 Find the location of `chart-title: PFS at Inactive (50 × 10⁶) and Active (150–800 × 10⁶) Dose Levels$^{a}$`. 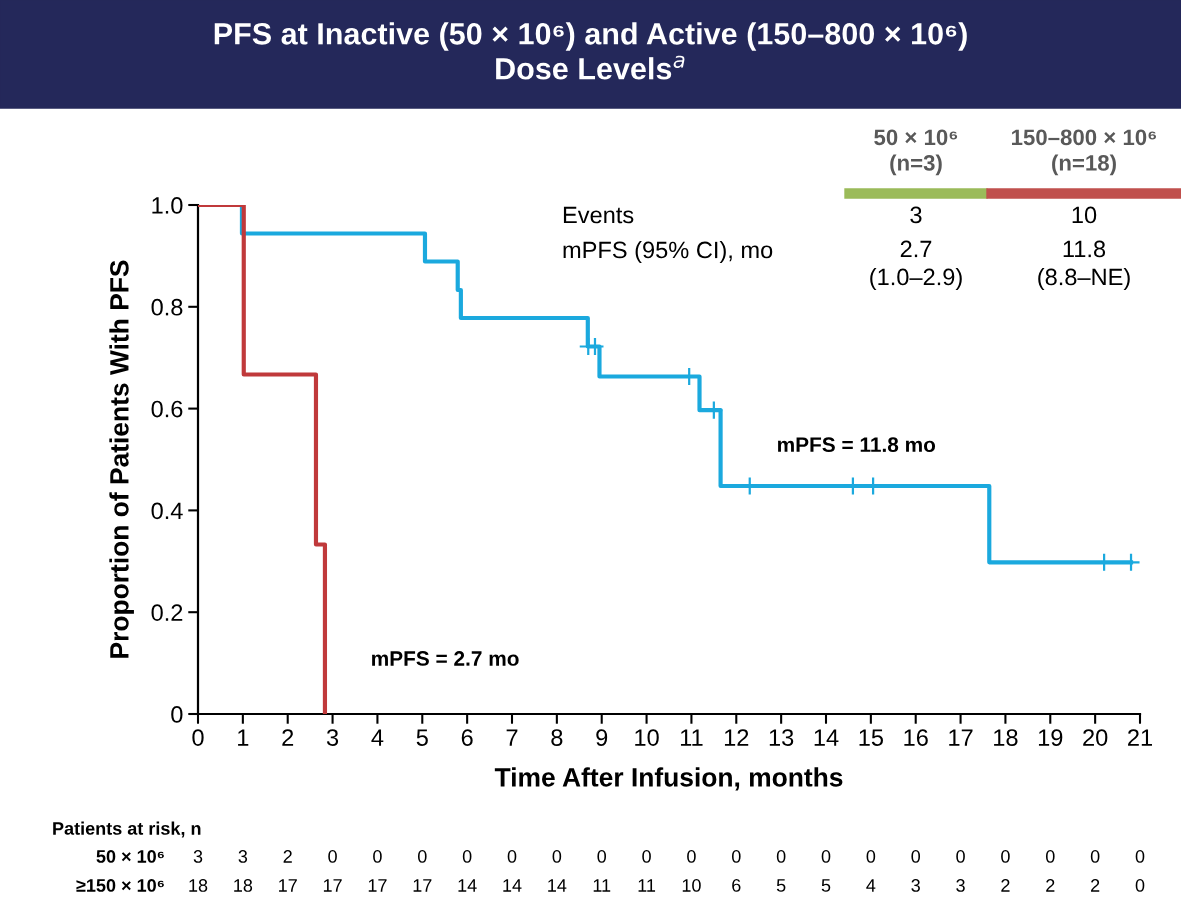

chart-title: PFS at Inactive (50 × 10⁶) and Active (150–800 × 10⁶) Dose Levels$^{a}$ is located at coordinates (590, 51).